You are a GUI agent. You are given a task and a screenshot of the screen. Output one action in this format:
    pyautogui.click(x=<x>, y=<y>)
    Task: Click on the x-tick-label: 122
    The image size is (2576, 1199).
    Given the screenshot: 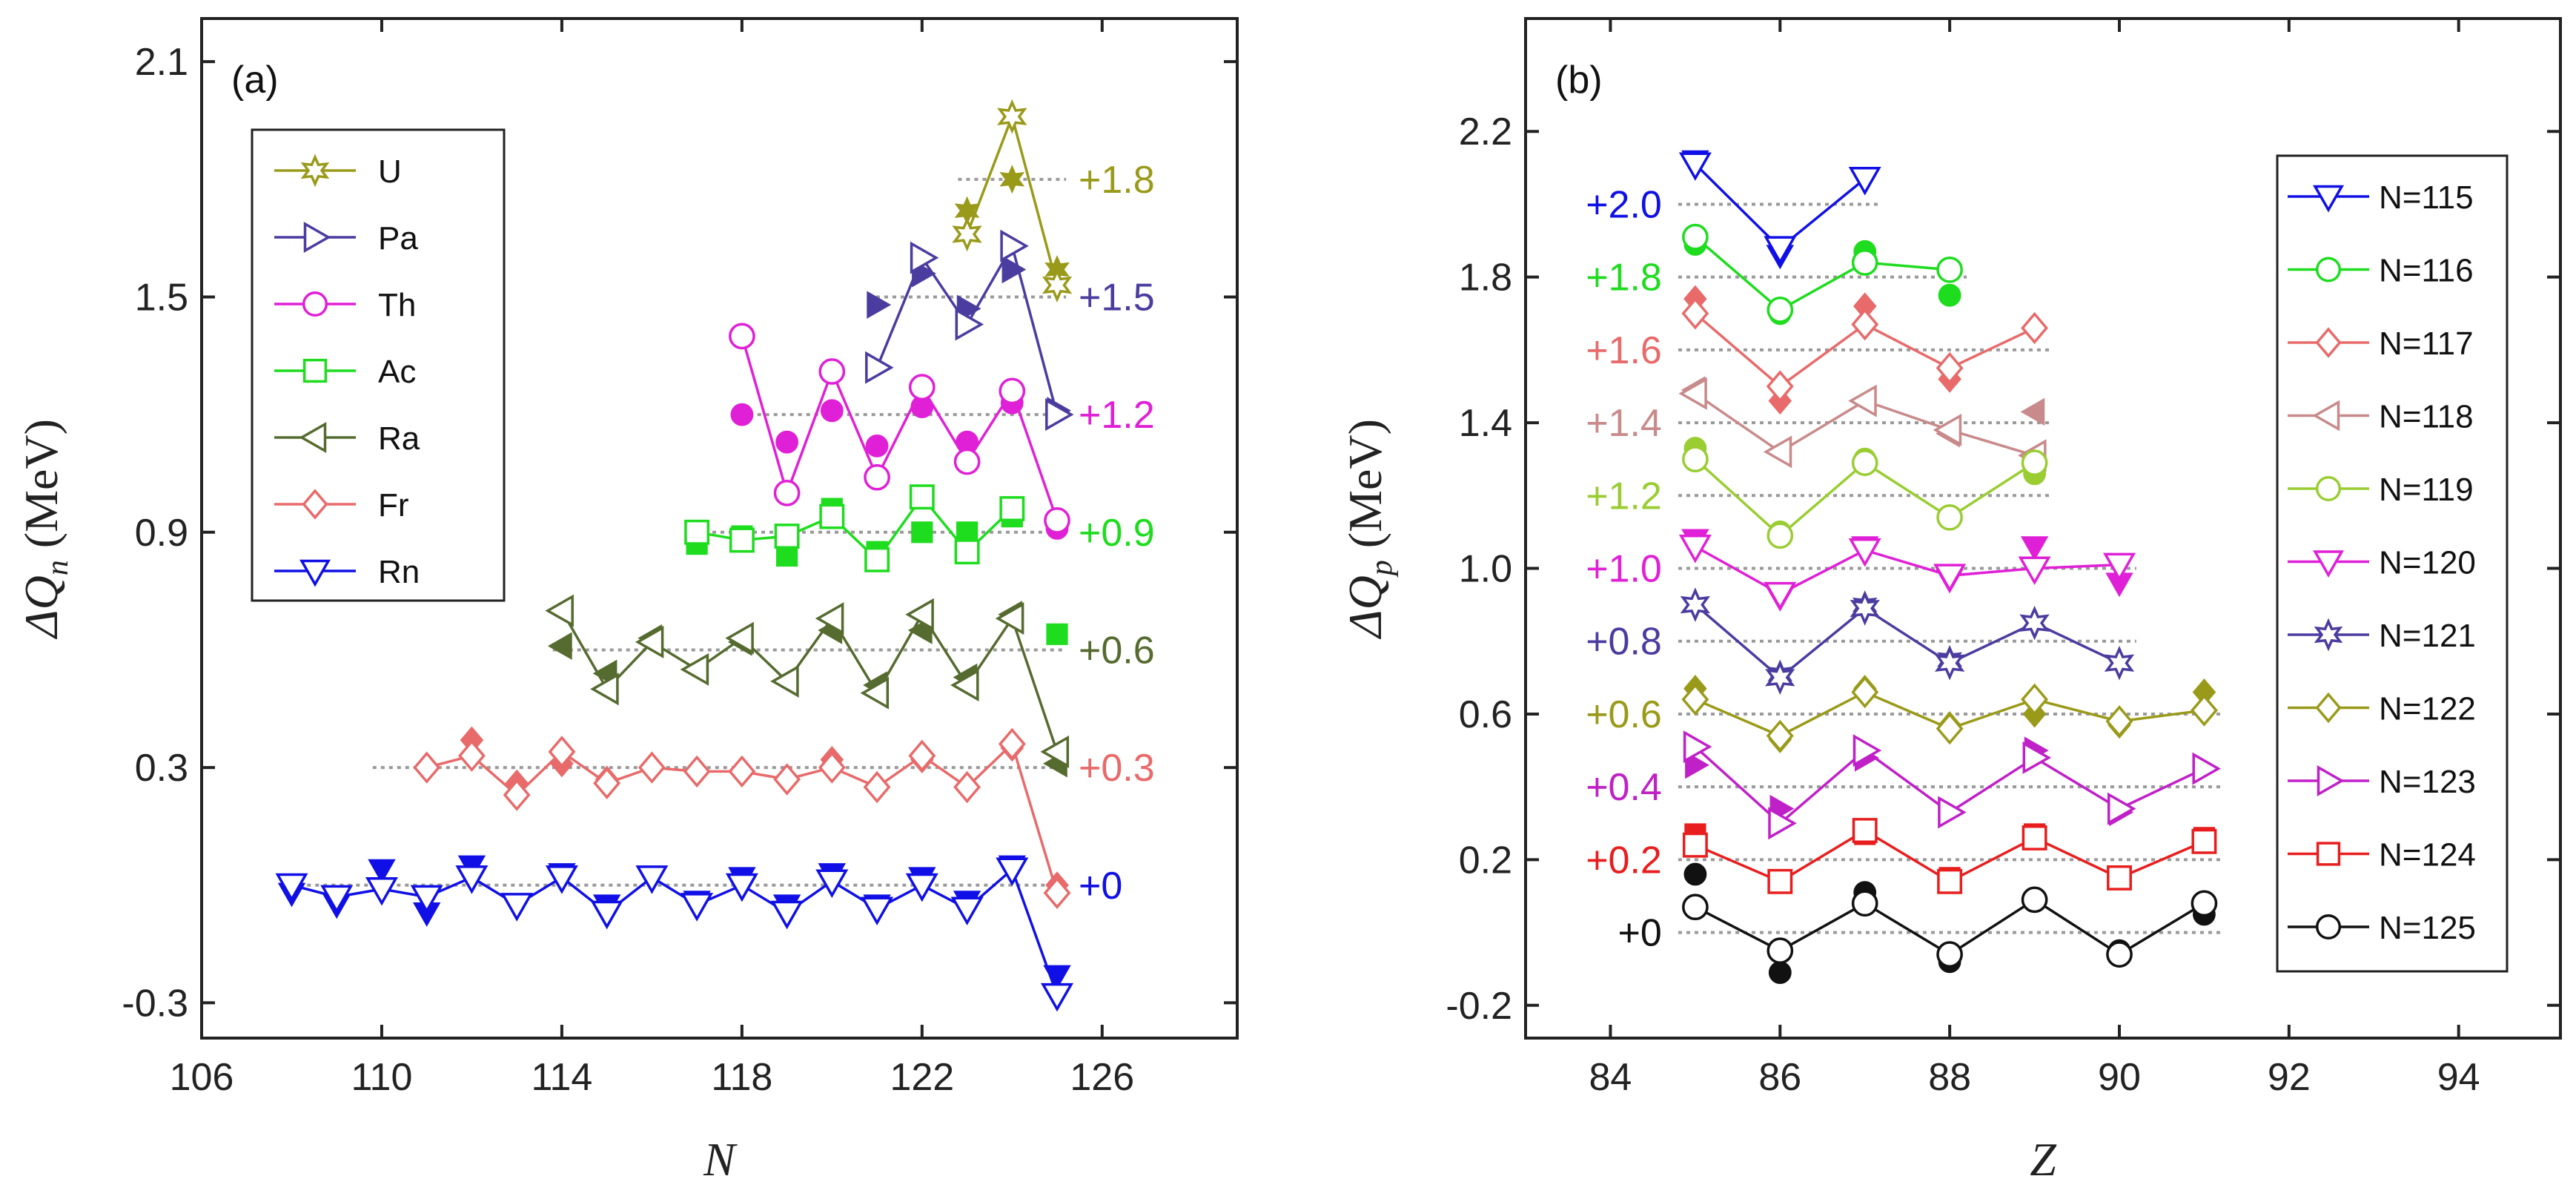 What is the action you would take?
    pyautogui.click(x=922, y=1077)
    